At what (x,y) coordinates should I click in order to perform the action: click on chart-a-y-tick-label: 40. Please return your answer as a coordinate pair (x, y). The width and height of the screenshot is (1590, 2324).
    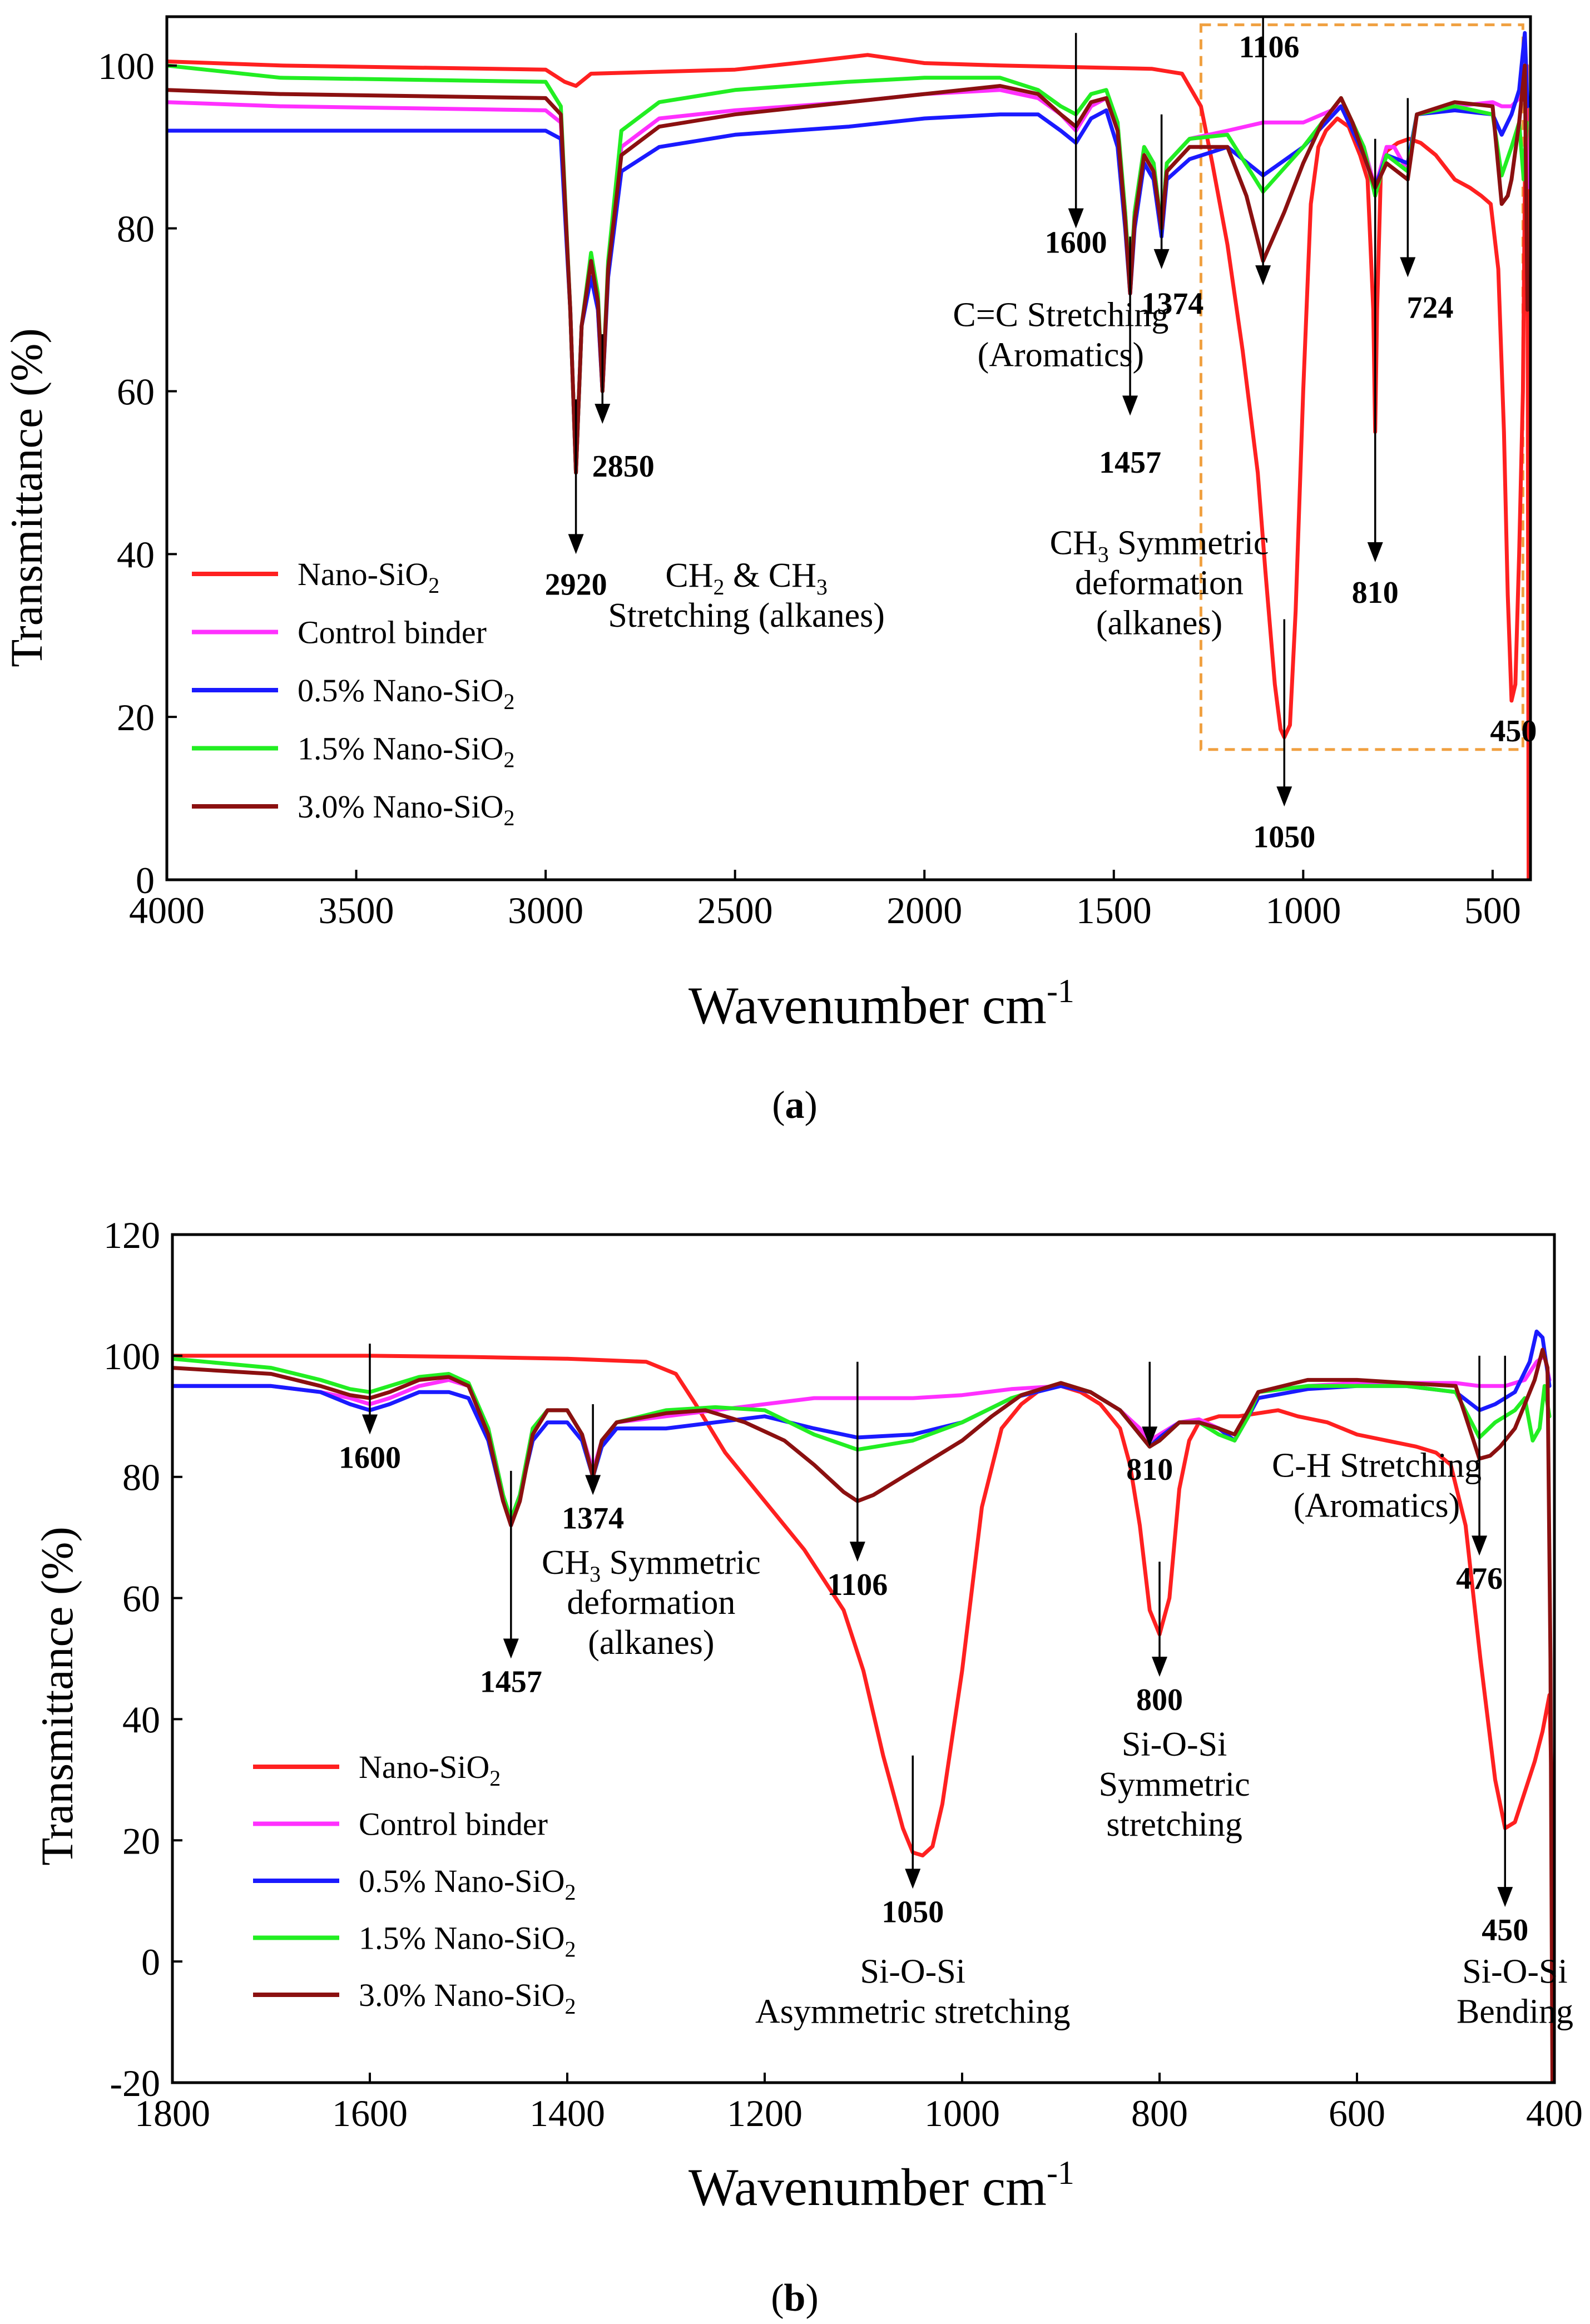
    Looking at the image, I should click on (136, 554).